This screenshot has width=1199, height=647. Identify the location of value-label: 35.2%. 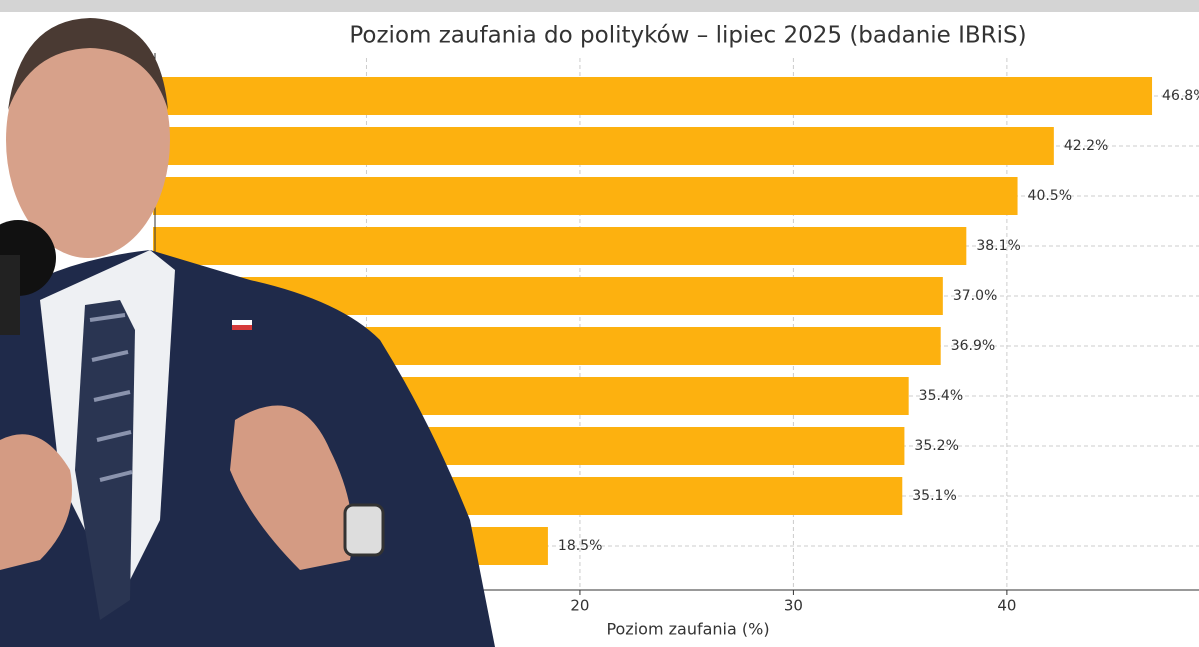
(936, 446).